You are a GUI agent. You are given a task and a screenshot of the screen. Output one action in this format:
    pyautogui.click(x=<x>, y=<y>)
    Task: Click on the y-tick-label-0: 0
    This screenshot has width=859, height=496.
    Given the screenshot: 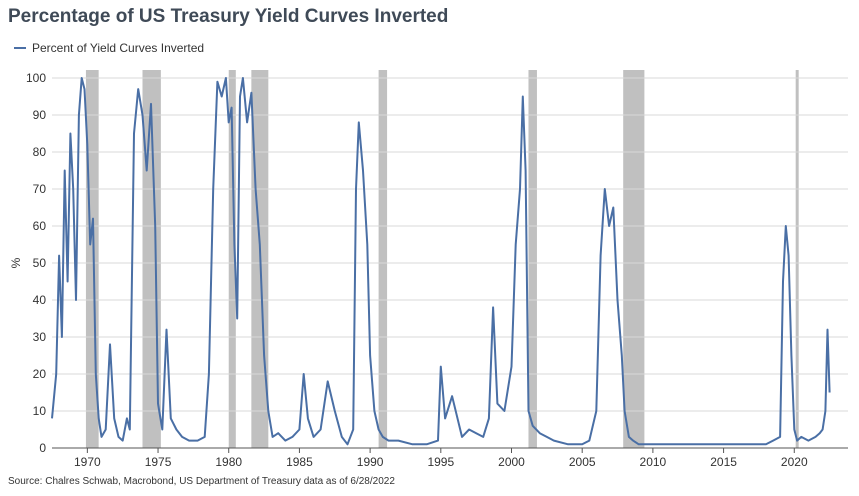 What is the action you would take?
    pyautogui.click(x=42, y=448)
    